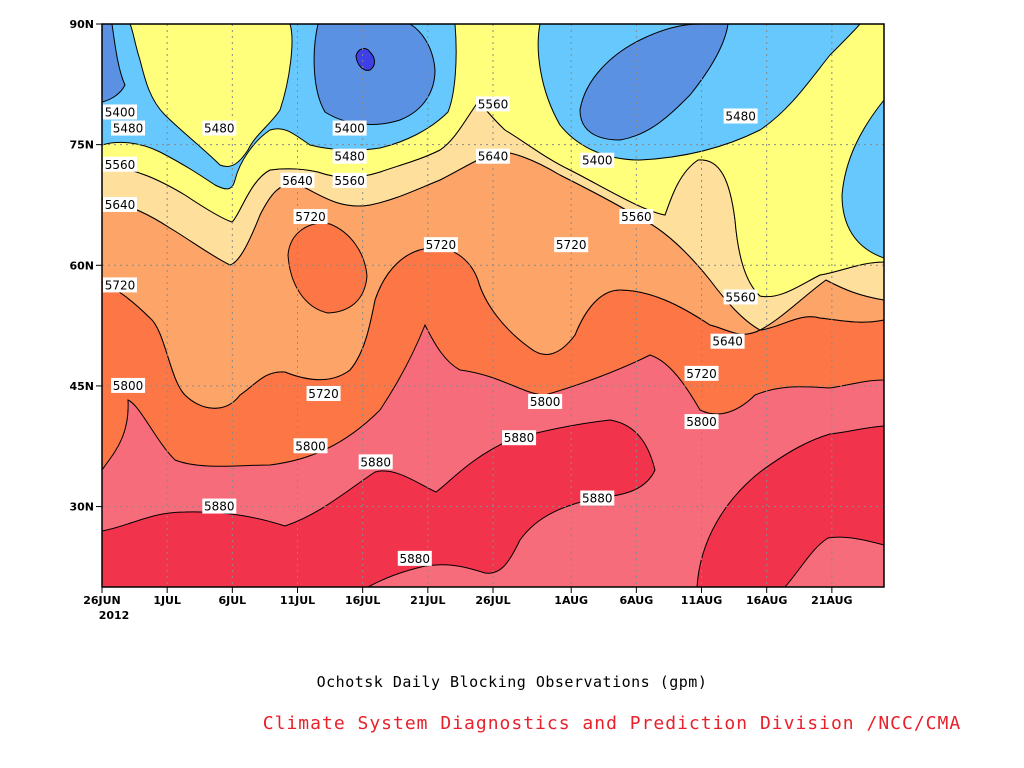 Image resolution: width=1024 pixels, height=768 pixels. Describe the element at coordinates (701, 600) in the screenshot. I see `x-tick-label: 11AUG` at that location.